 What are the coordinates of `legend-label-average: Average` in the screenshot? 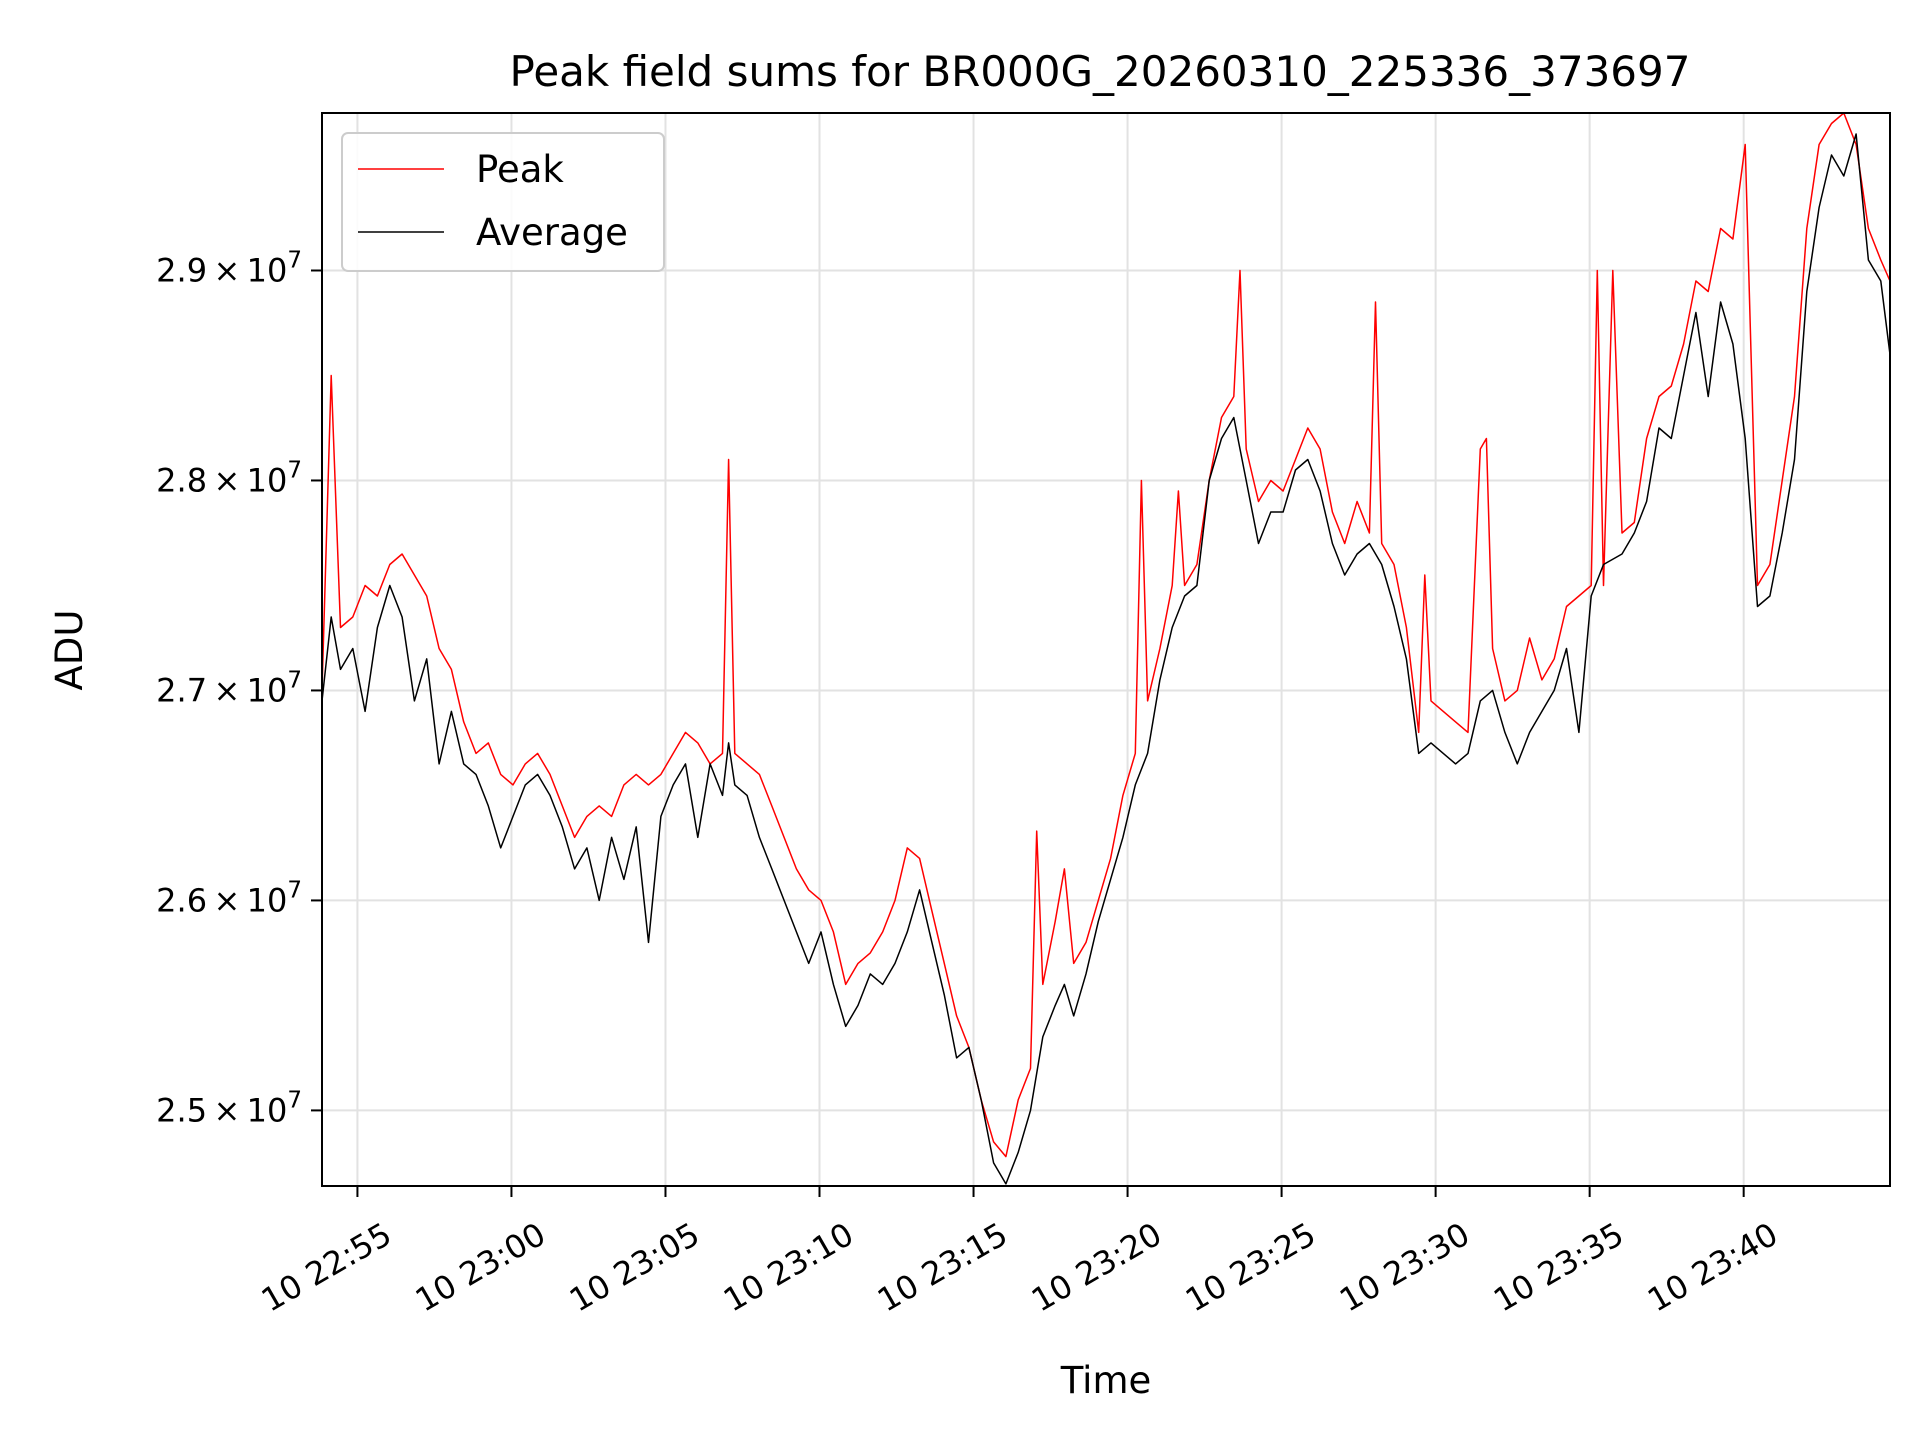 It's located at (552, 232).